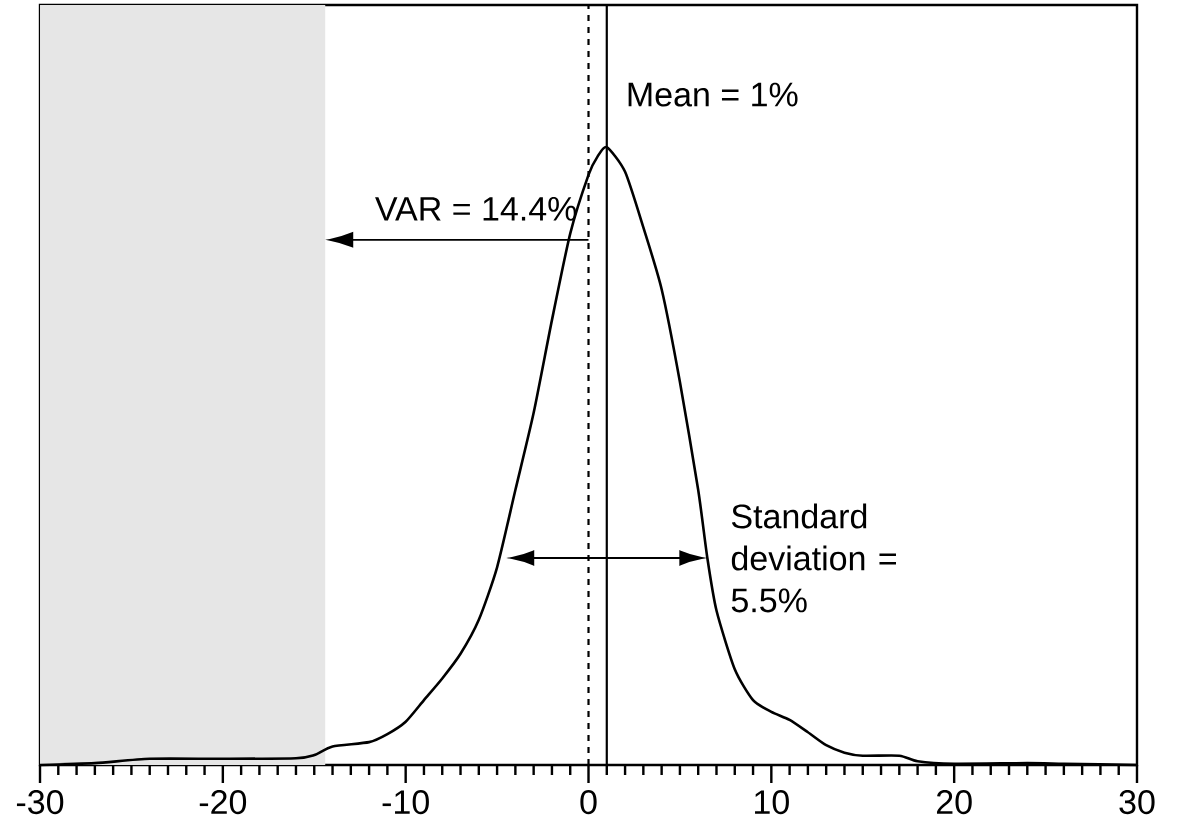  What do you see at coordinates (813, 558) in the screenshot?
I see `annotation: Standard deviation = 5.5%` at bounding box center [813, 558].